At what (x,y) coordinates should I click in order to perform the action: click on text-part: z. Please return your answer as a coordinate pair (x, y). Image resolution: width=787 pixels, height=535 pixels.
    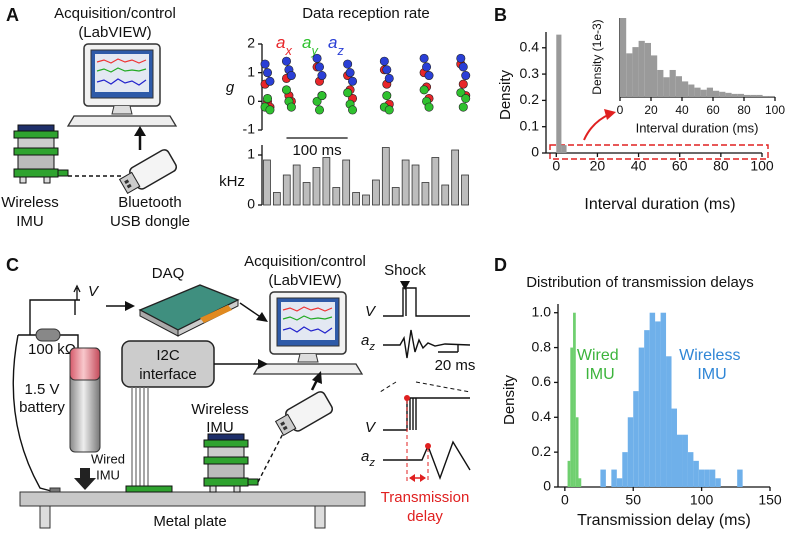
    Looking at the image, I should click on (371, 463).